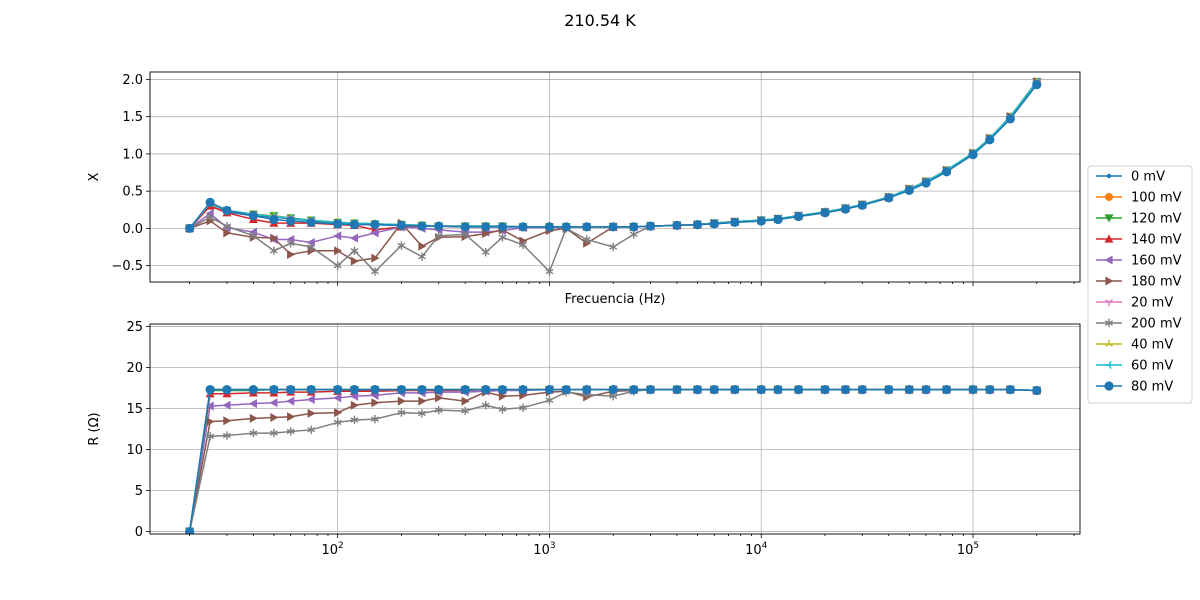 Image resolution: width=1200 pixels, height=600 pixels. I want to click on top-ytick-label: 0.5, so click(132, 192).